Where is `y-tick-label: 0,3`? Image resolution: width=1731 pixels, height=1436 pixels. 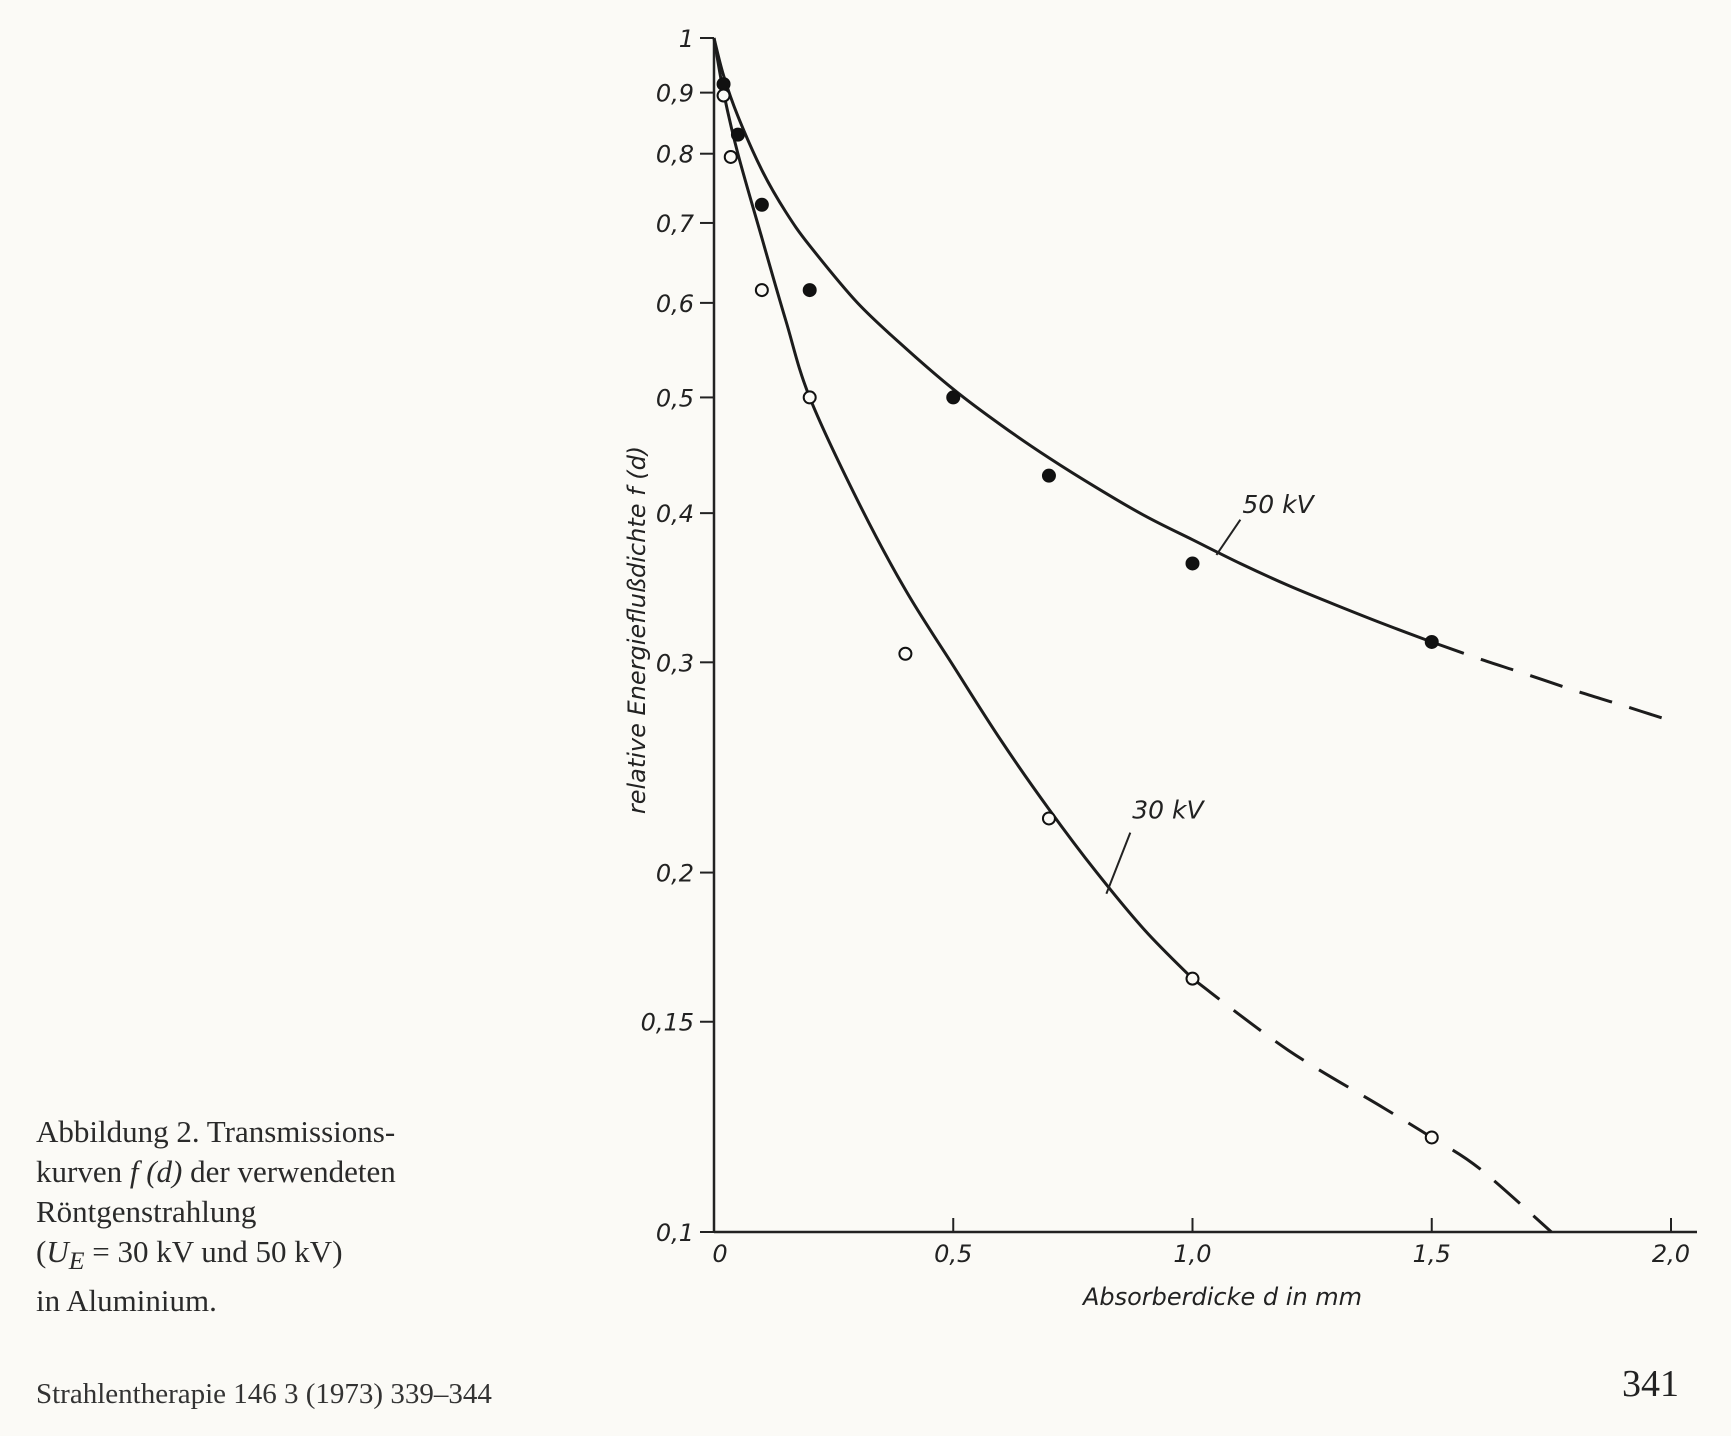 y-tick-label: 0,3 is located at coordinates (675, 663).